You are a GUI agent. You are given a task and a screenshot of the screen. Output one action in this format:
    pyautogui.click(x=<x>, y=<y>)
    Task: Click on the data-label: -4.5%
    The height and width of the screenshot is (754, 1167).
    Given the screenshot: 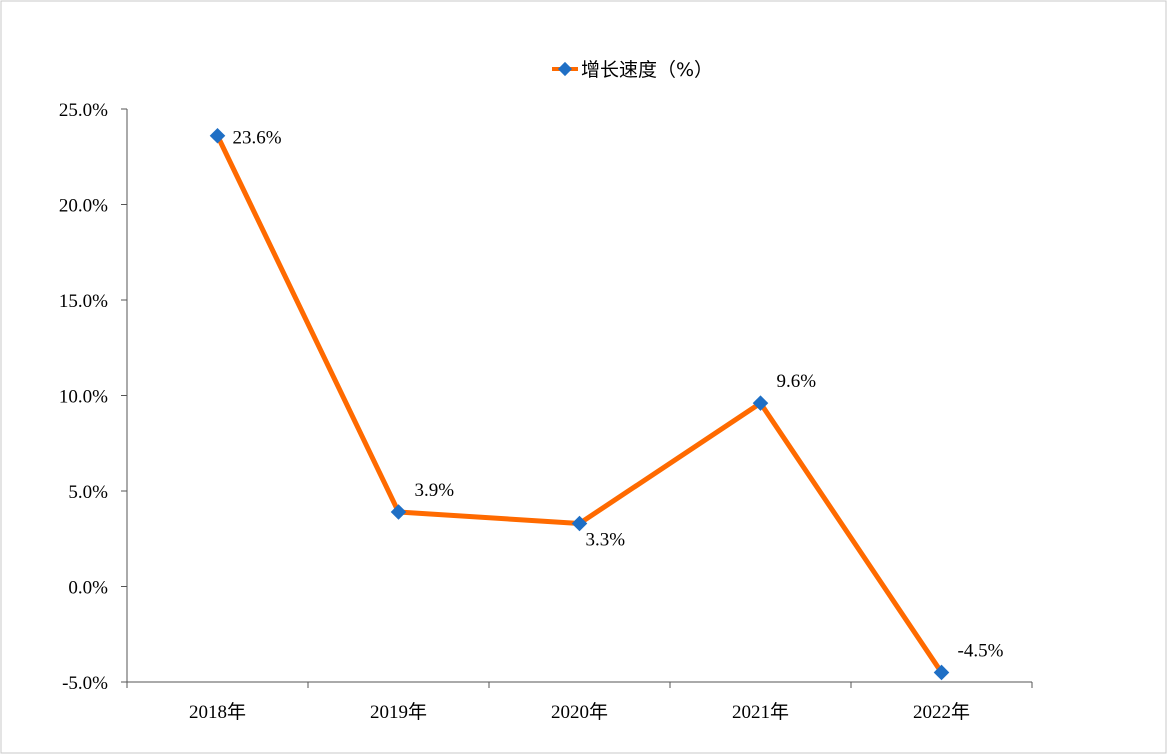 What is the action you would take?
    pyautogui.click(x=981, y=650)
    